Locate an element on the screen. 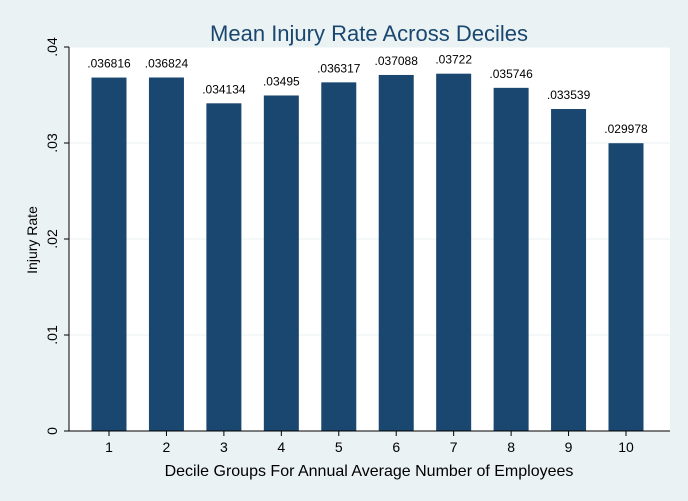 The height and width of the screenshot is (501, 688). x-tick-label: 2 is located at coordinates (167, 447).